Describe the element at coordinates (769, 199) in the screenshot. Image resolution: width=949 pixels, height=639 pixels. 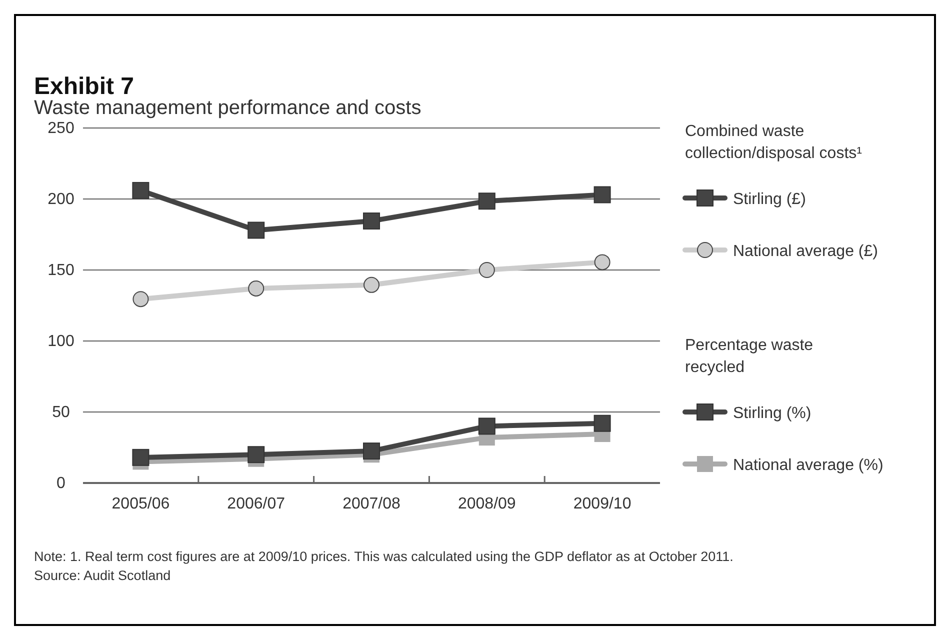
I see `legend-label: Stirling (£)` at that location.